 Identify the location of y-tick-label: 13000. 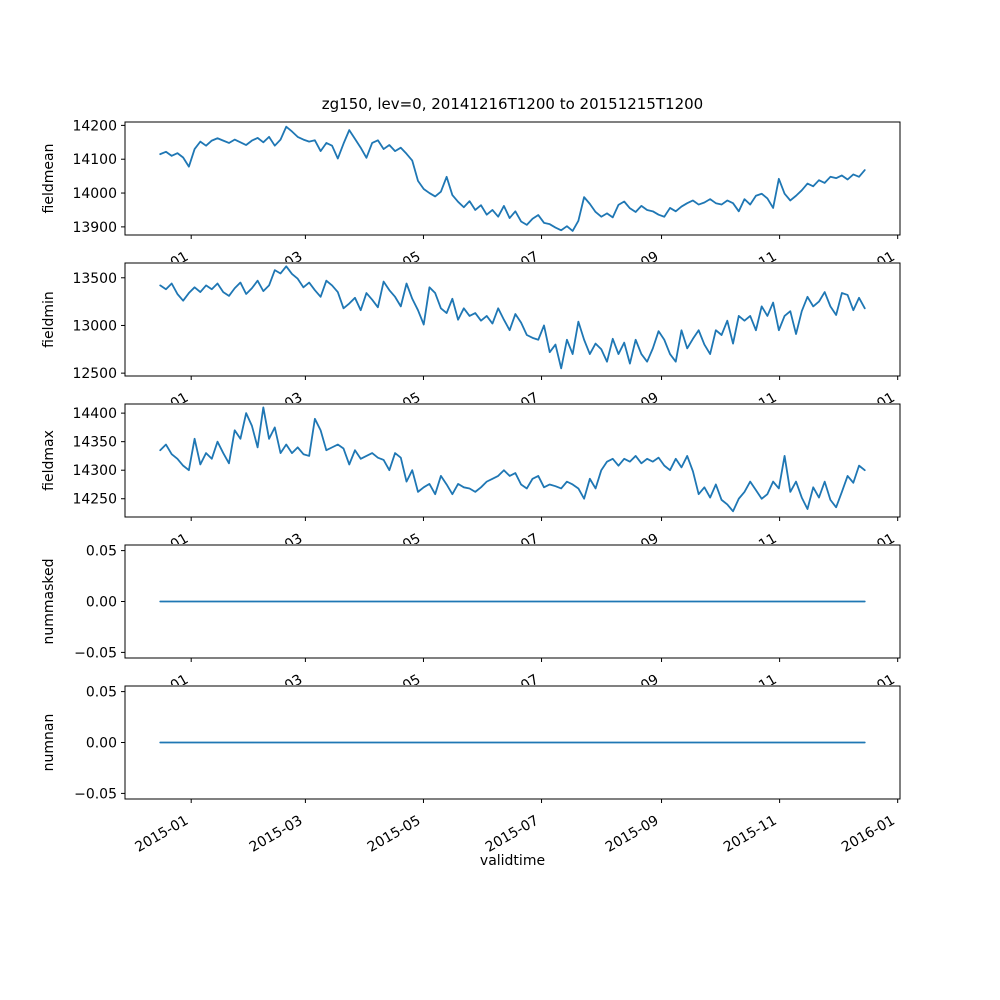
(94, 326).